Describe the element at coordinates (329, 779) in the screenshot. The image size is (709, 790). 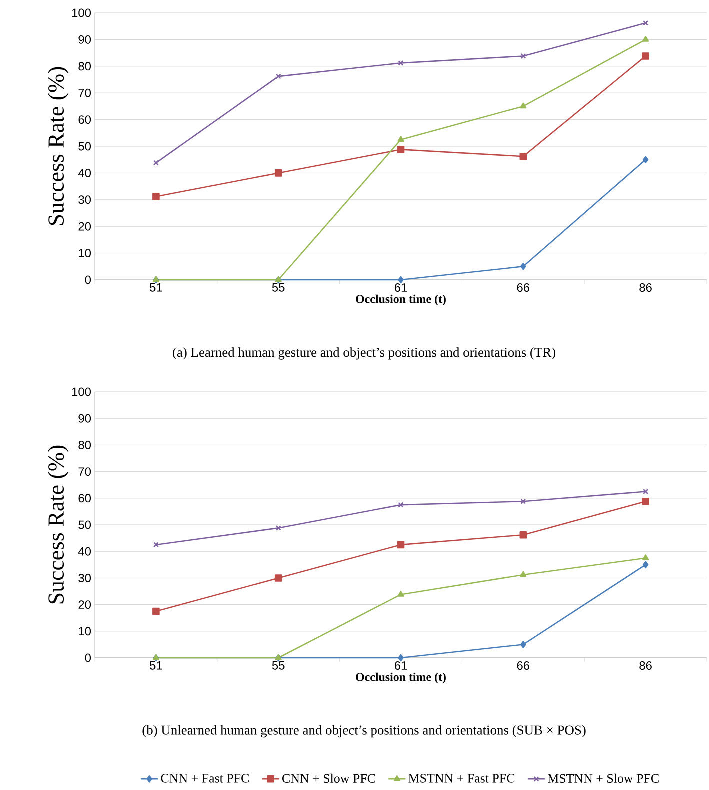
I see `legend-label: CNN + Slow PFC` at that location.